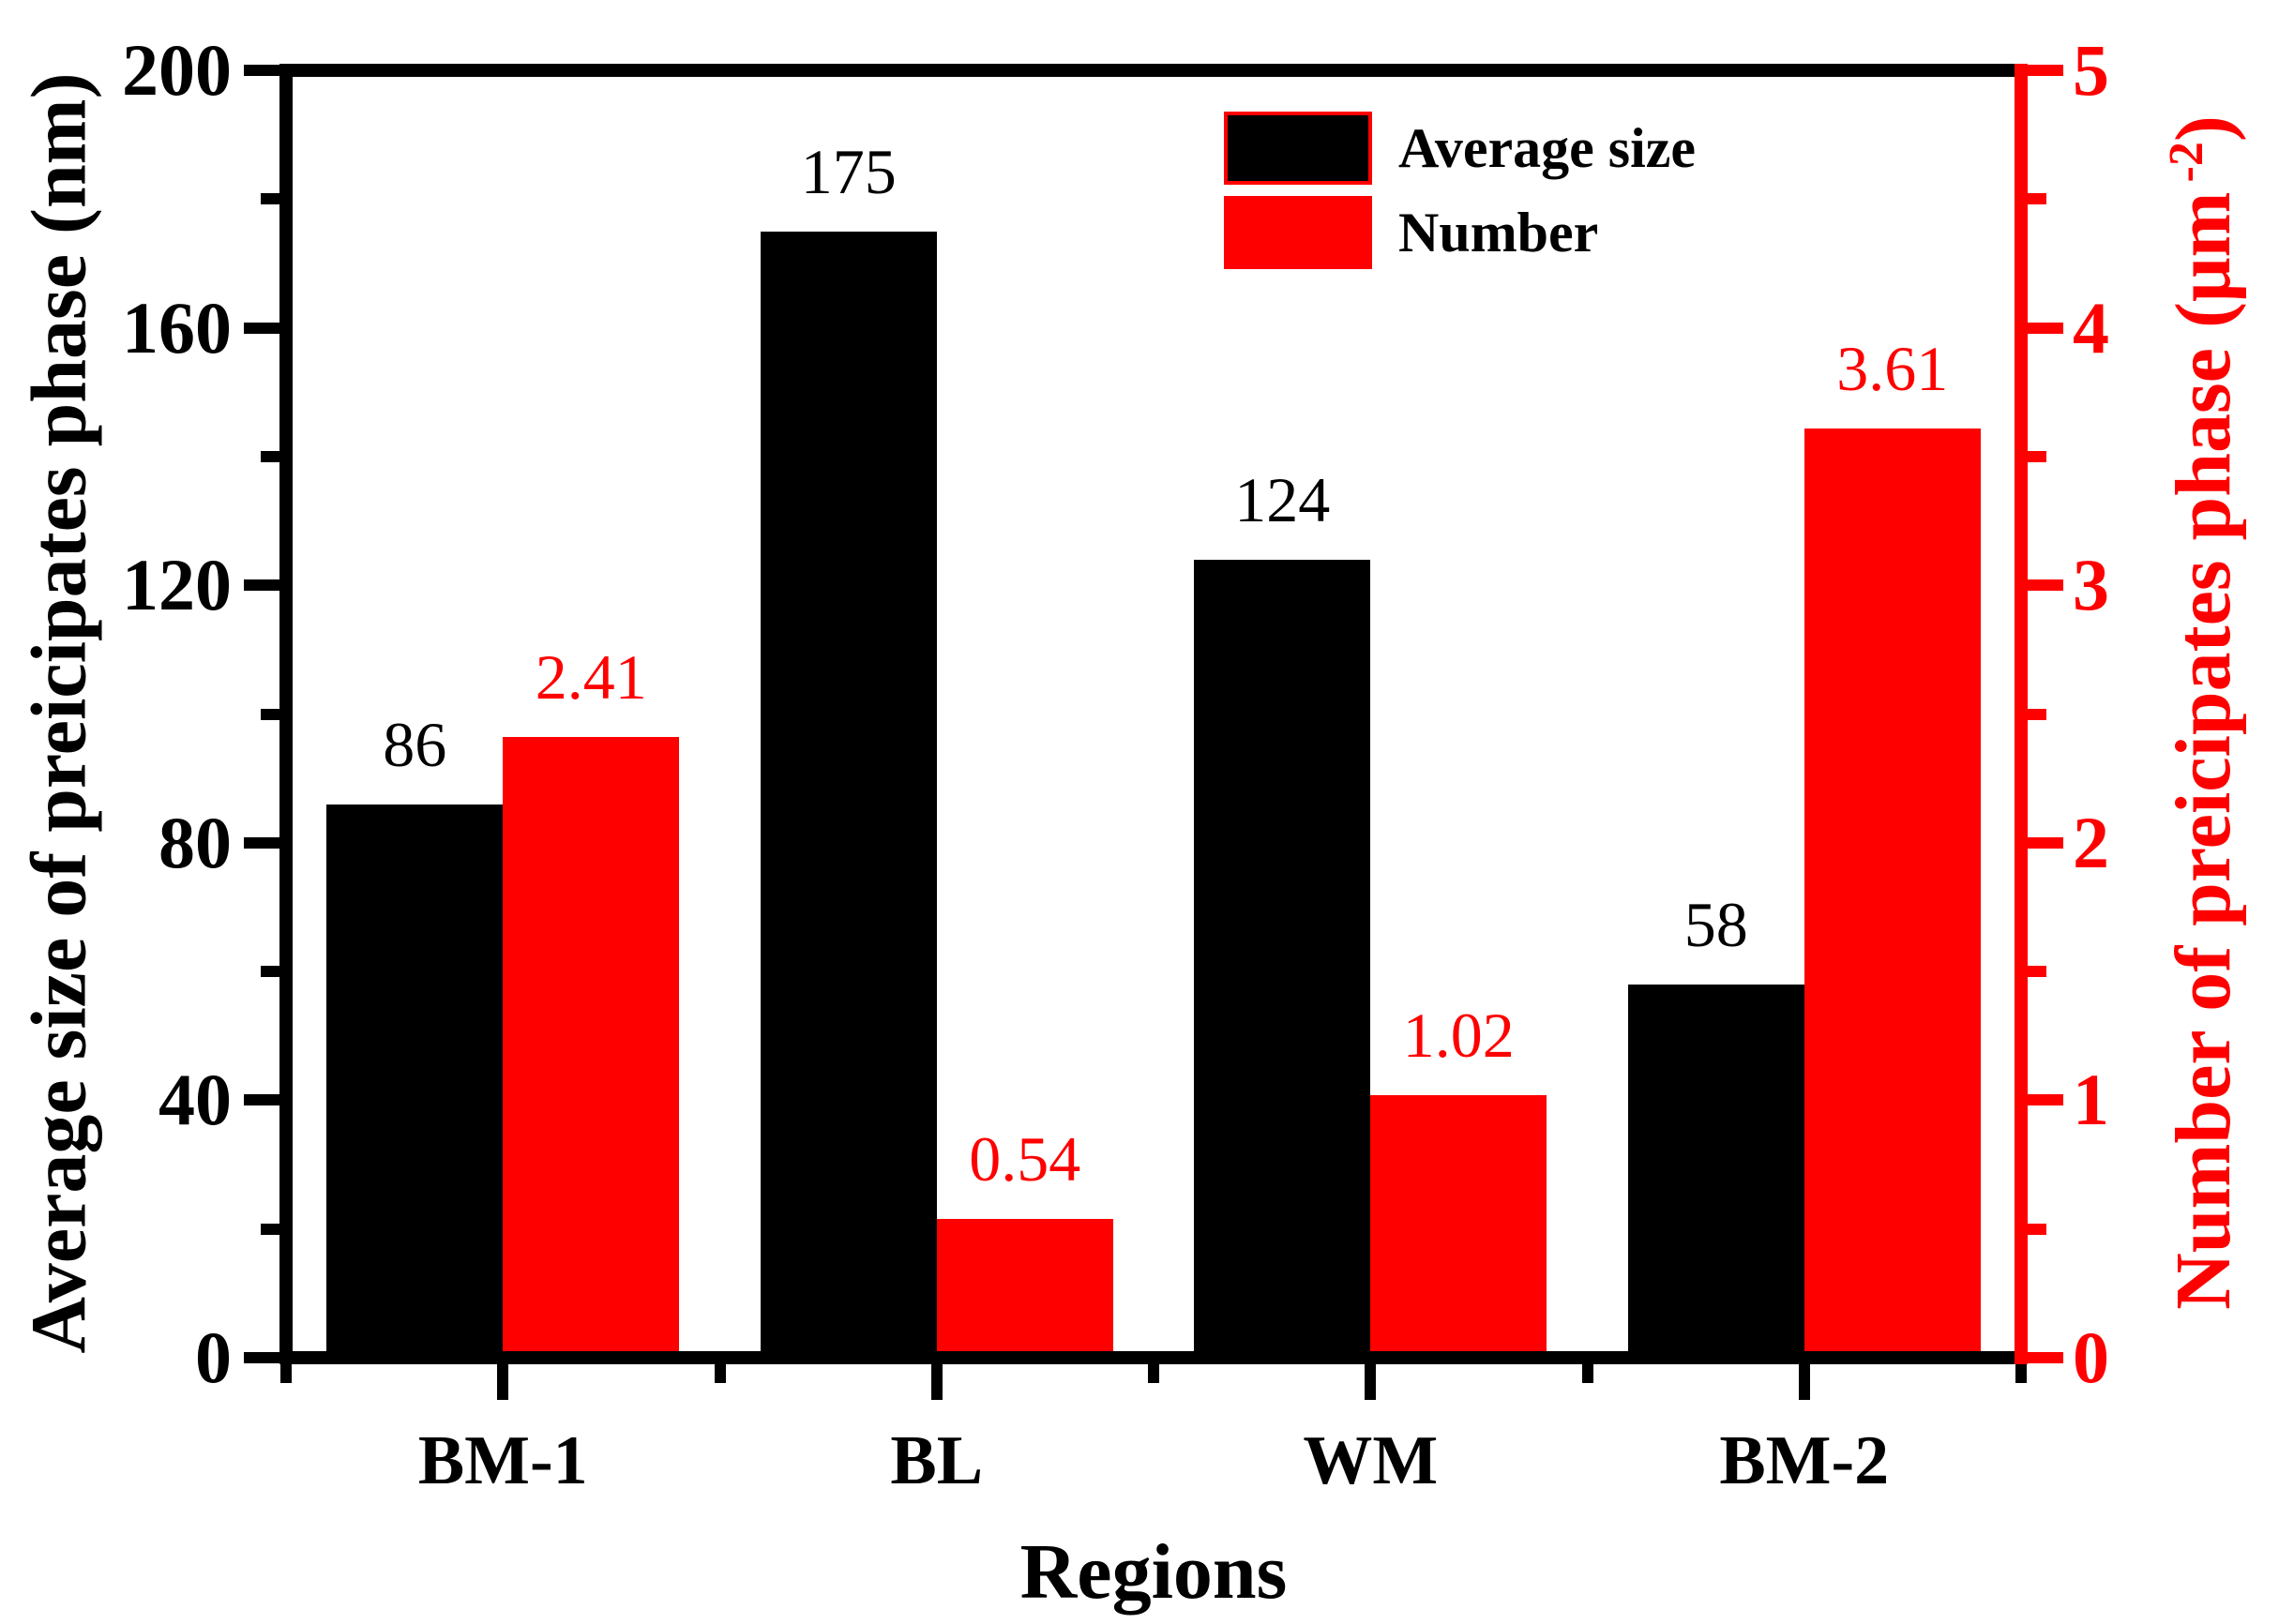 Image resolution: width=2294 pixels, height=1624 pixels. Describe the element at coordinates (1282, 499) in the screenshot. I see `bar-value-label: 124` at that location.